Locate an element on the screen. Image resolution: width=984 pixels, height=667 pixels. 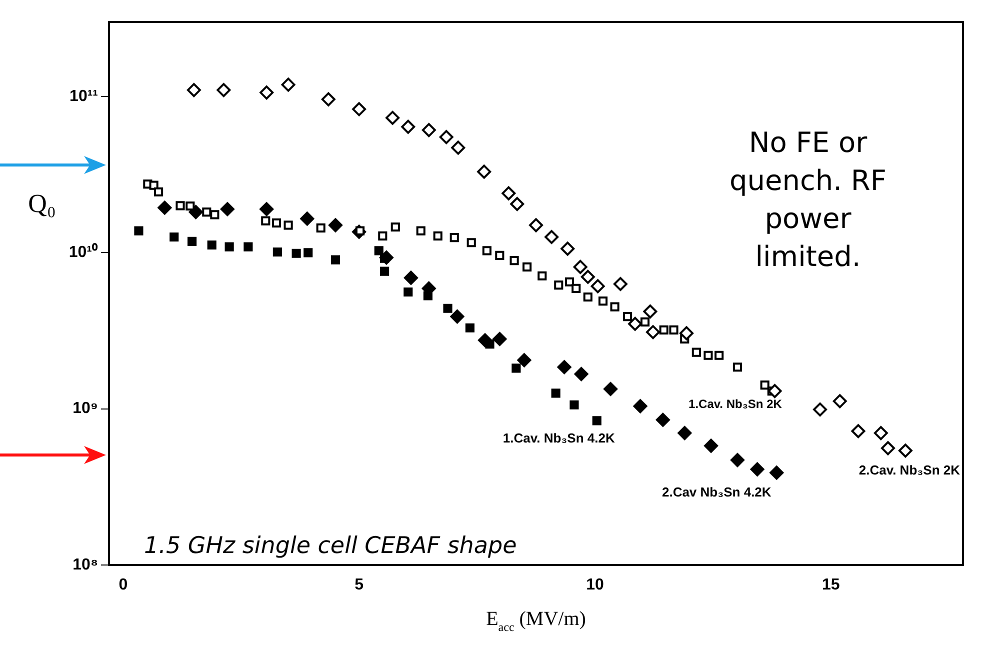
series-label: 2.Cav Nb₃Sn 4.2K is located at coordinates (717, 492).